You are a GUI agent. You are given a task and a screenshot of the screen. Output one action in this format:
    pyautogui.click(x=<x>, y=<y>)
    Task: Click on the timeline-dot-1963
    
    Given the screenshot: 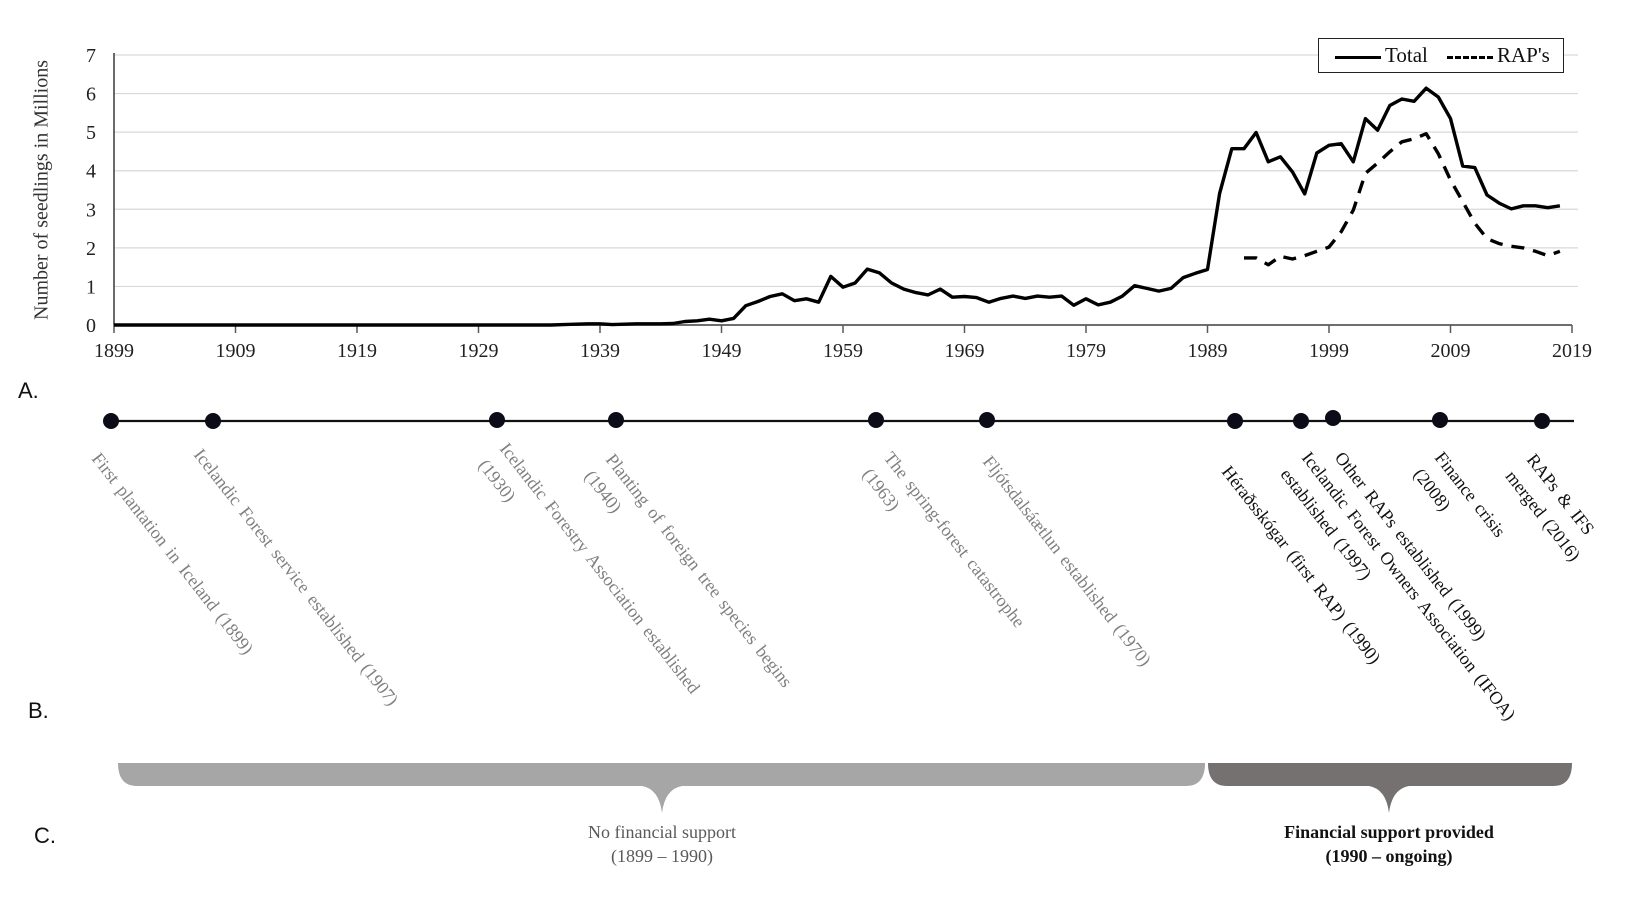 What is the action you would take?
    pyautogui.click(x=876, y=420)
    